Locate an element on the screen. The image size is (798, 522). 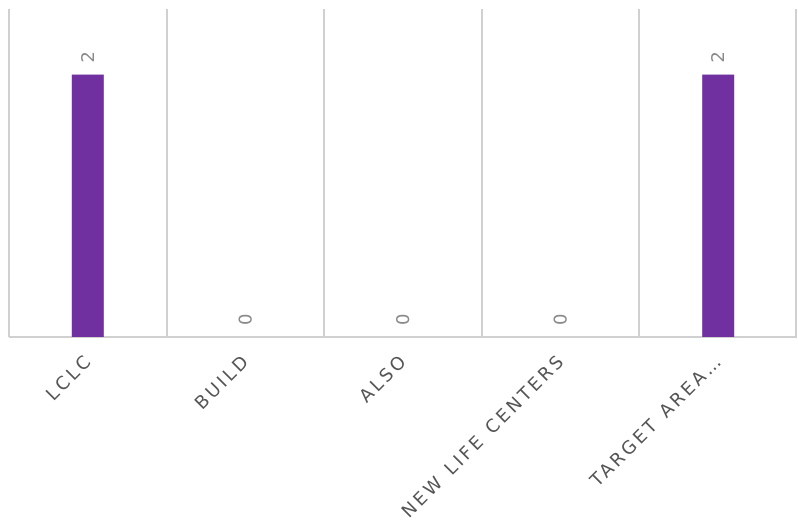
category-label: NEW LIFE CENTERS is located at coordinates (484, 436).